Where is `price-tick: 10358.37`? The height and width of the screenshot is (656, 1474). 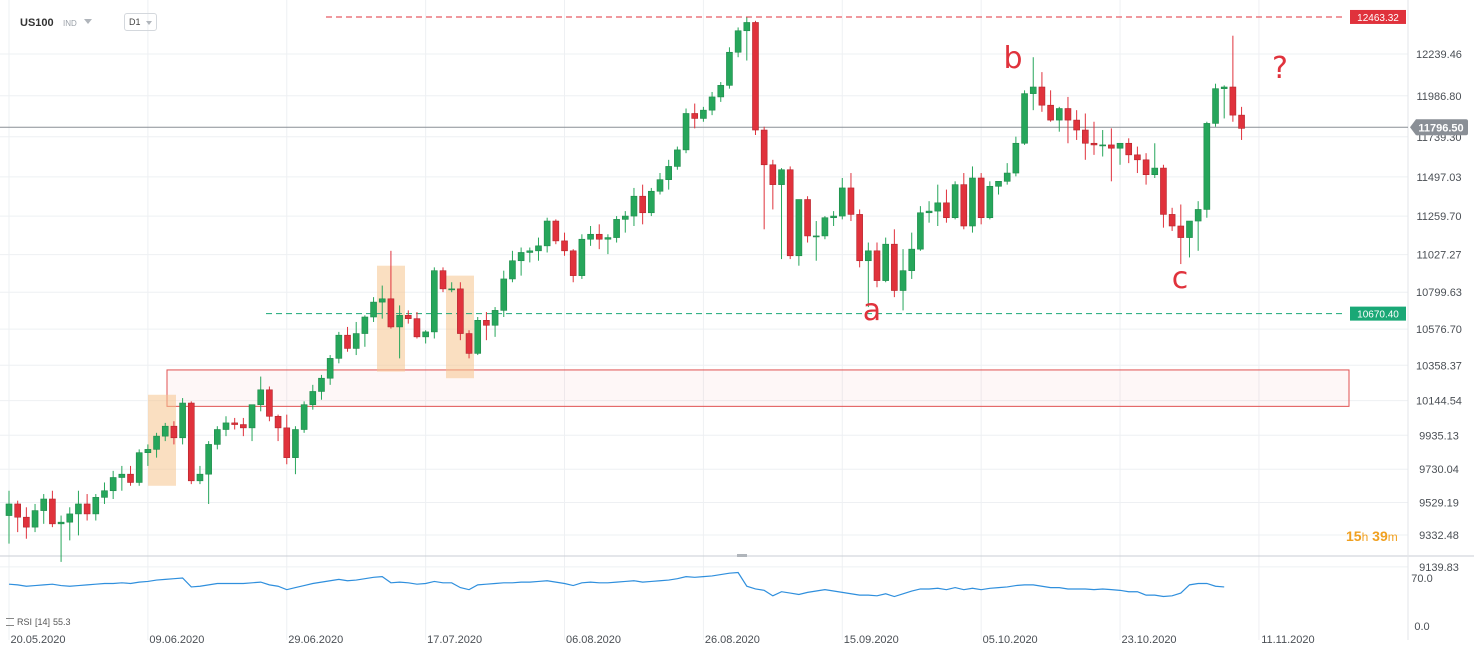 price-tick: 10358.37 is located at coordinates (1439, 366).